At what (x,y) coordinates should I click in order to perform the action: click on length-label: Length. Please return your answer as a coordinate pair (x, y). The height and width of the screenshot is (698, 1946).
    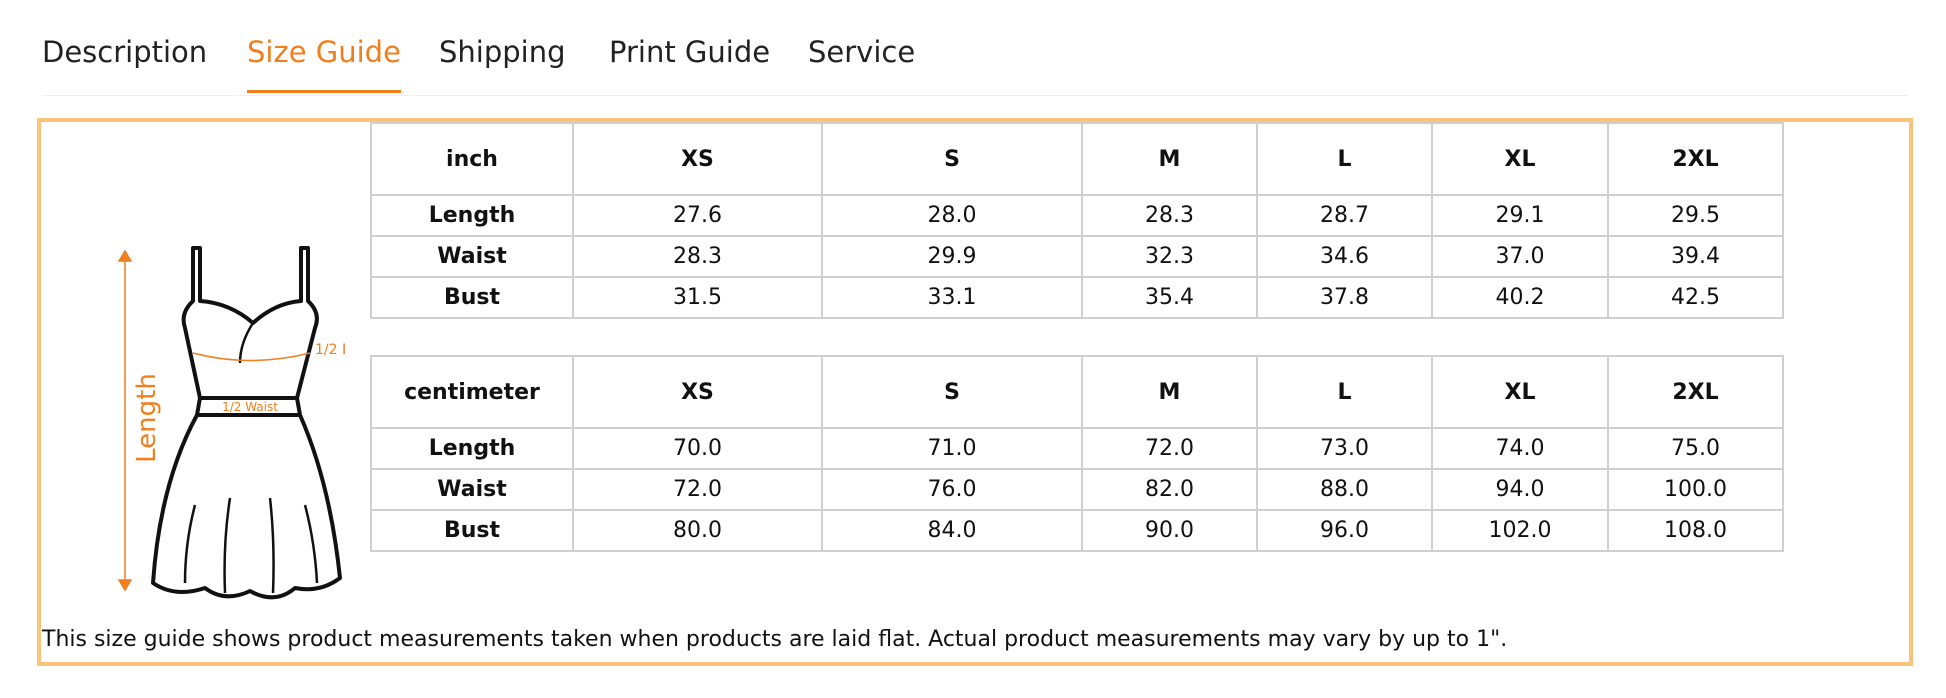
    Looking at the image, I should click on (147, 418).